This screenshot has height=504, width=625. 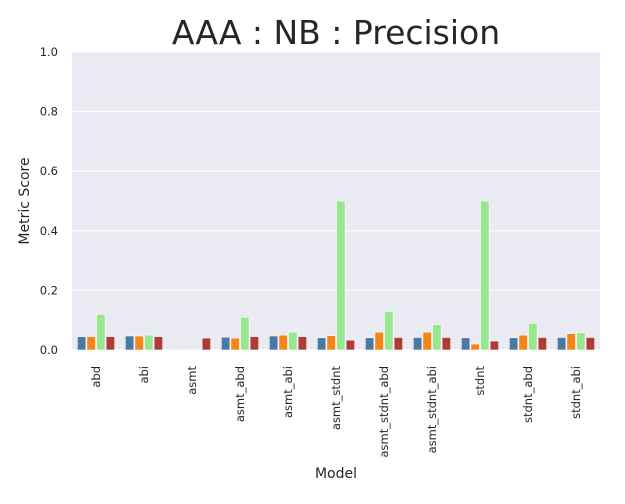 I want to click on x-tick-label: stdnt_abd, so click(x=528, y=394).